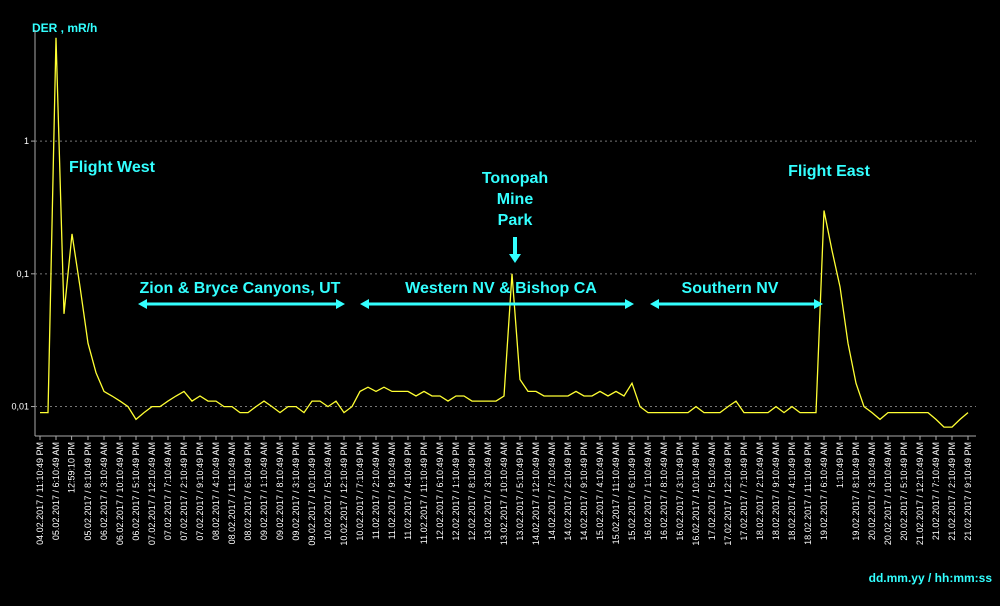  Describe the element at coordinates (472, 491) in the screenshot. I see `x-tick-label: 12.02.2017 / 8:10:49 PM` at that location.